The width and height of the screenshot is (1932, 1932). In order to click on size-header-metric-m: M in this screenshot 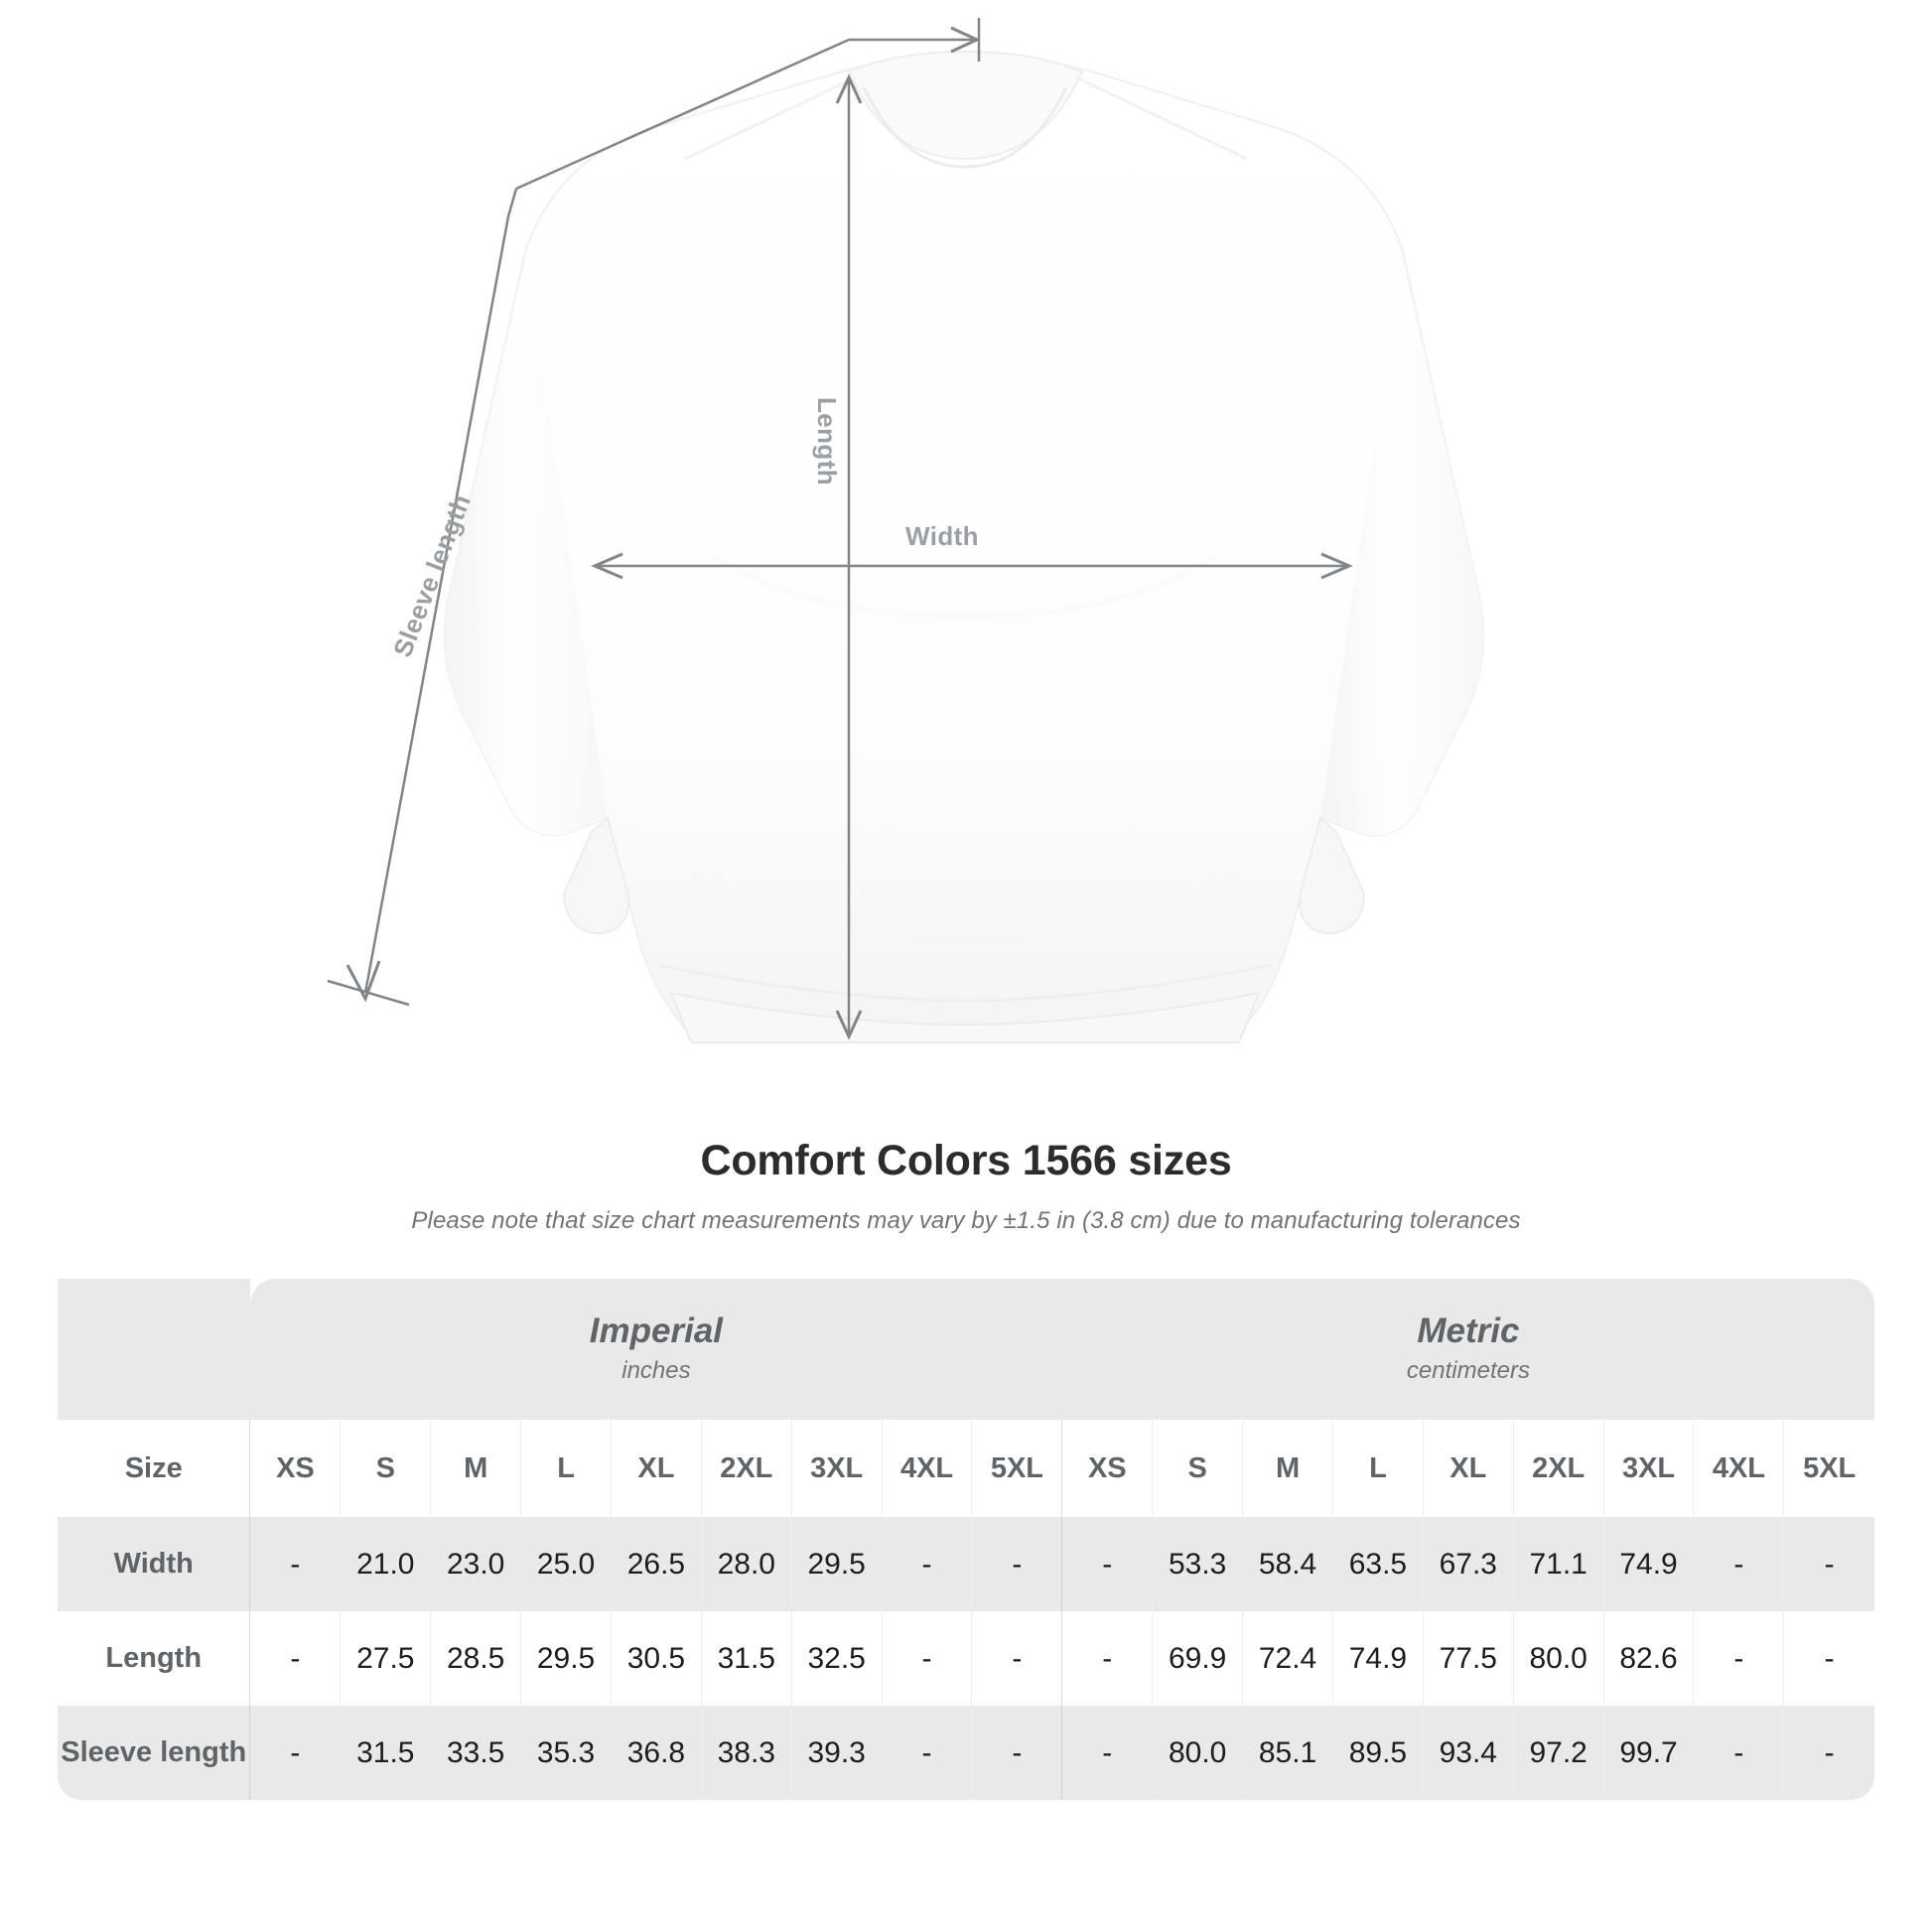, I will do `click(1287, 1469)`.